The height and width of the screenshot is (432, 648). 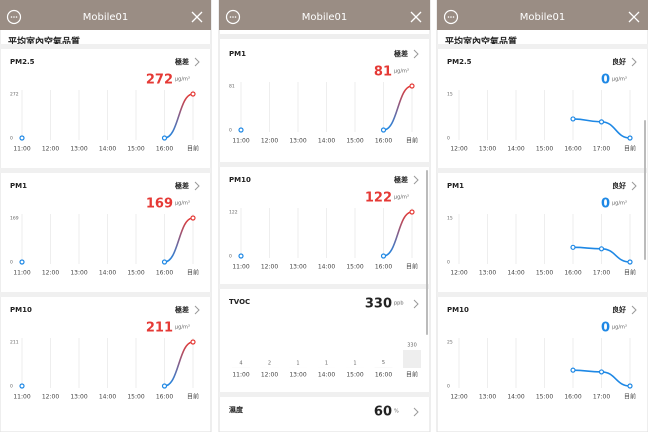 I want to click on header-bar, so click(x=105, y=15).